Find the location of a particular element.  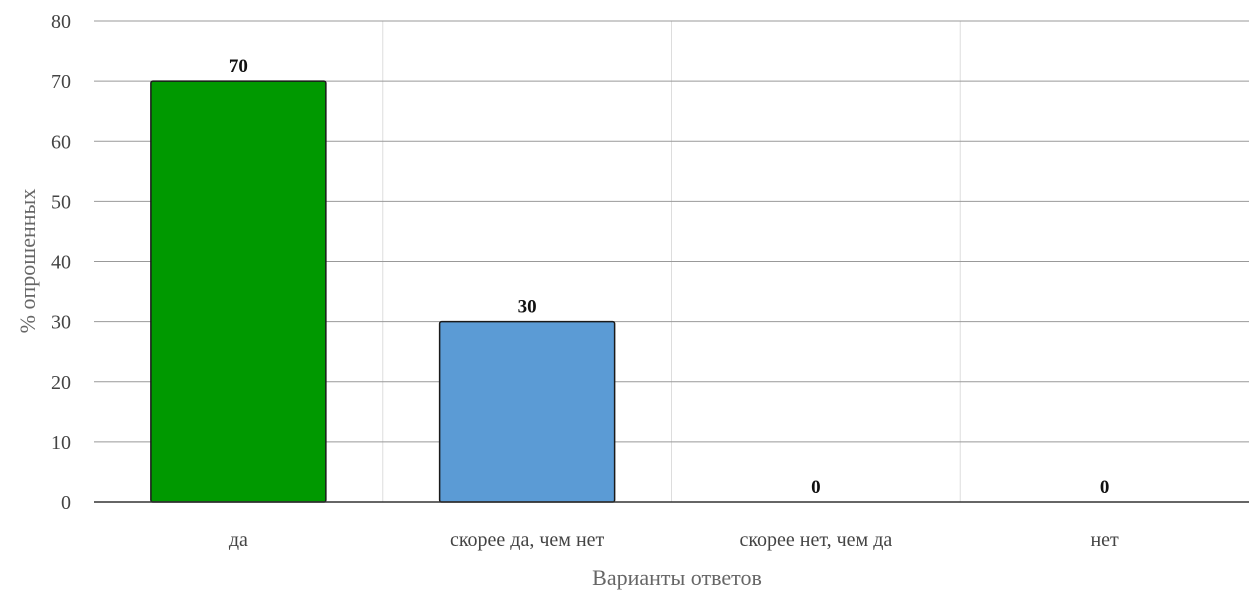

x-tick-label: нет is located at coordinates (1104, 540).